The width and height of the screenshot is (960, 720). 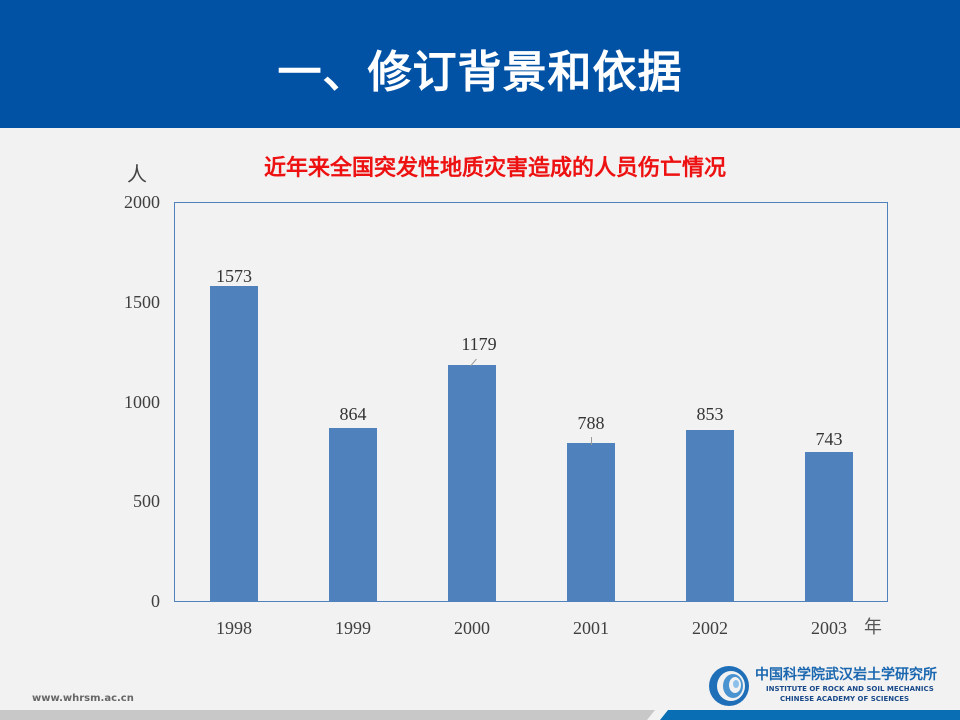 What do you see at coordinates (850, 689) in the screenshot?
I see `org-name-en-1: INSTITUTE OF ROCK AND SOIL MECHANICS` at bounding box center [850, 689].